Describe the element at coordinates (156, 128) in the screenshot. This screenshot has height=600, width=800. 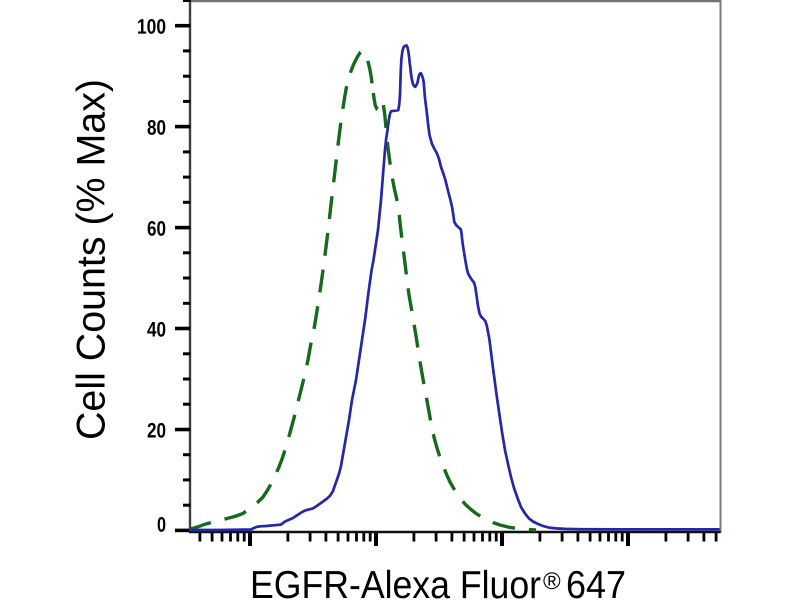
I see `svg-text: 80` at that location.